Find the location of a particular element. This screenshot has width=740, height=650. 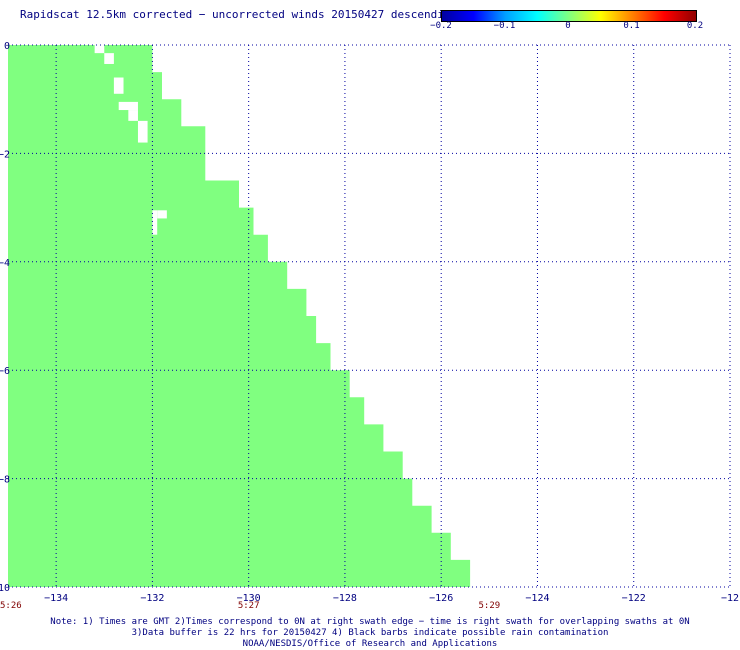

lat-tick-label: −6 is located at coordinates (5, 371).